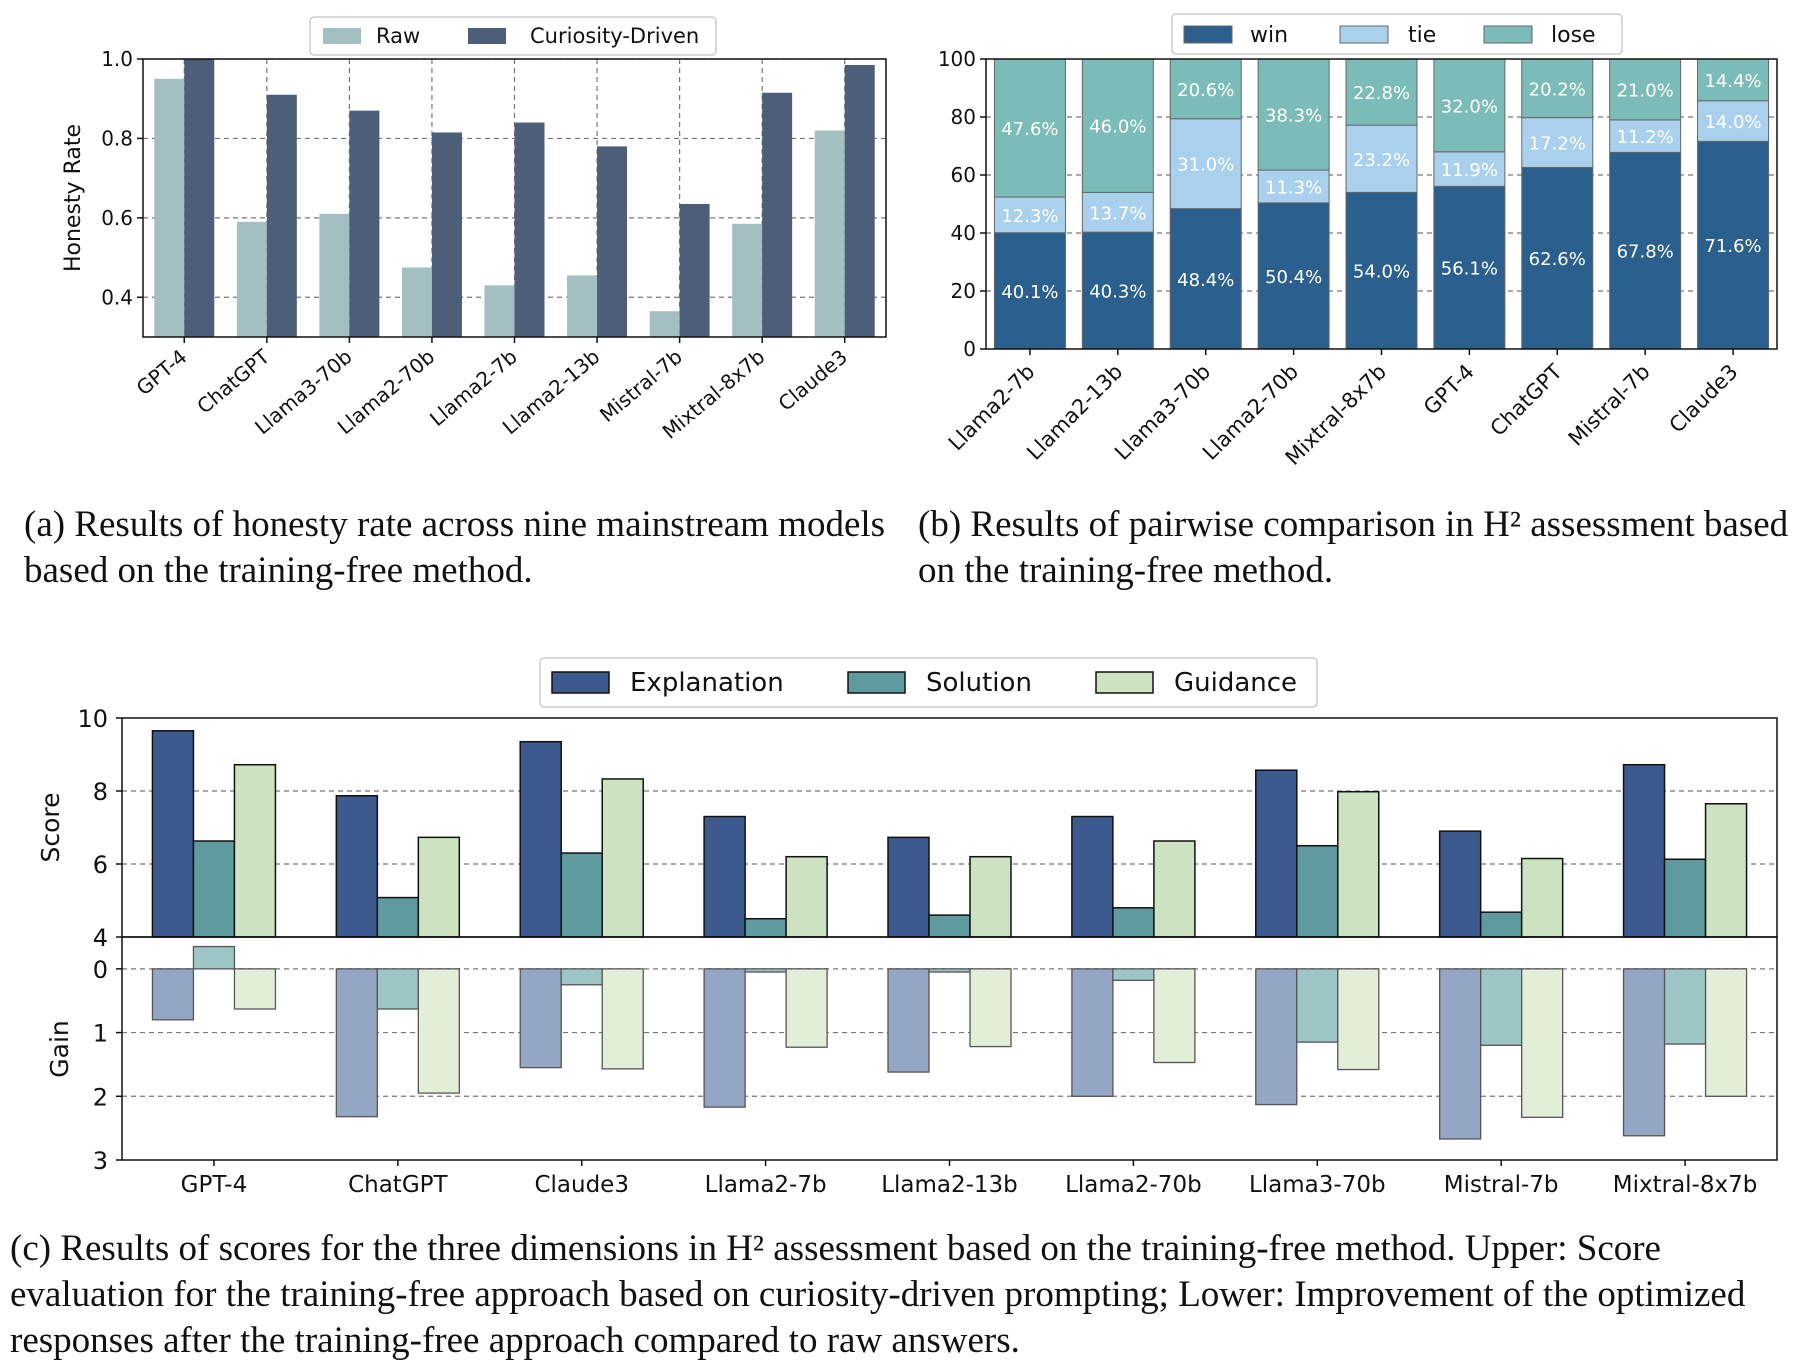  Describe the element at coordinates (1117, 127) in the screenshot. I see `data-label-lose: 46.0%` at that location.